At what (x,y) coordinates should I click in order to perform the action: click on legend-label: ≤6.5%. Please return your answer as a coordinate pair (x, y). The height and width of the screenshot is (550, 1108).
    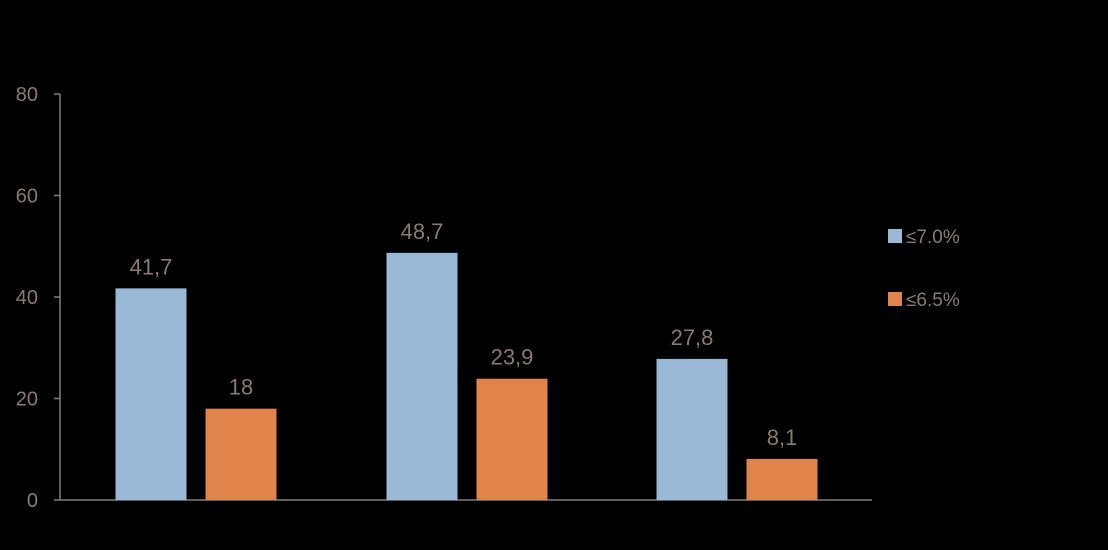
    Looking at the image, I should click on (933, 300).